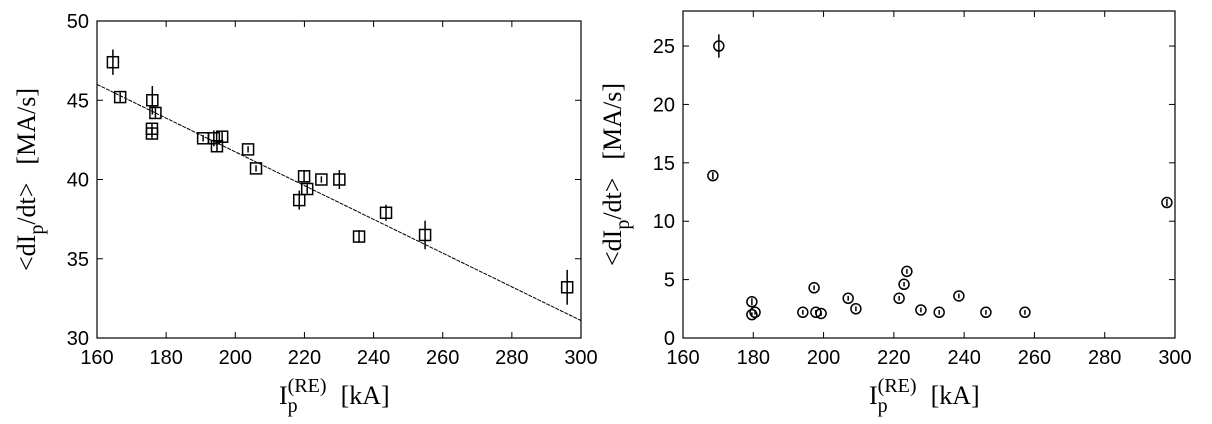 The image size is (1212, 424). I want to click on y-tick-label: 20, so click(664, 105).